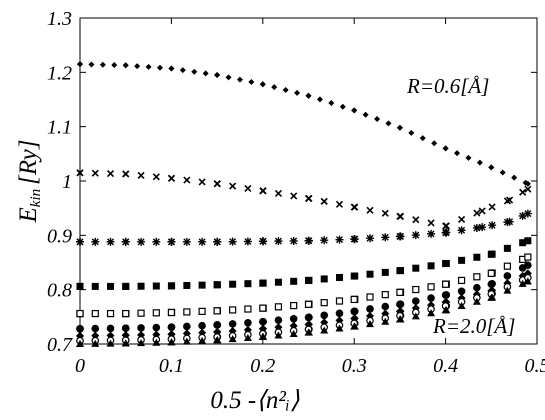 Image resolution: width=545 pixels, height=420 pixels. What do you see at coordinates (535, 366) in the screenshot?
I see `x-tick-label: 0.5` at bounding box center [535, 366].